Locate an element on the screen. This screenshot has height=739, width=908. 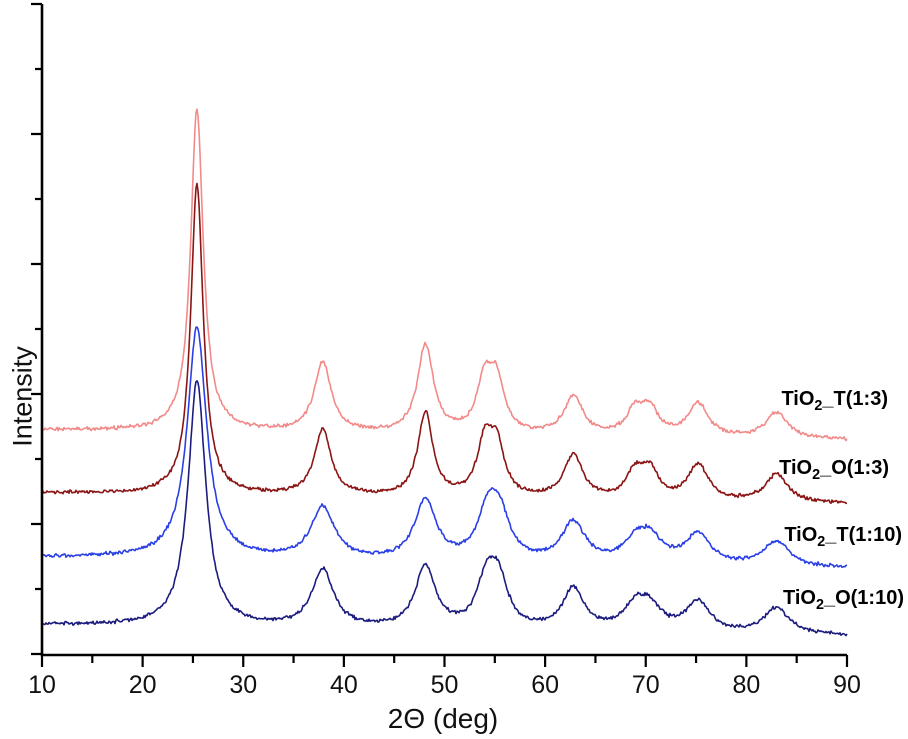
x-tick-label-30: 30 is located at coordinates (243, 685).